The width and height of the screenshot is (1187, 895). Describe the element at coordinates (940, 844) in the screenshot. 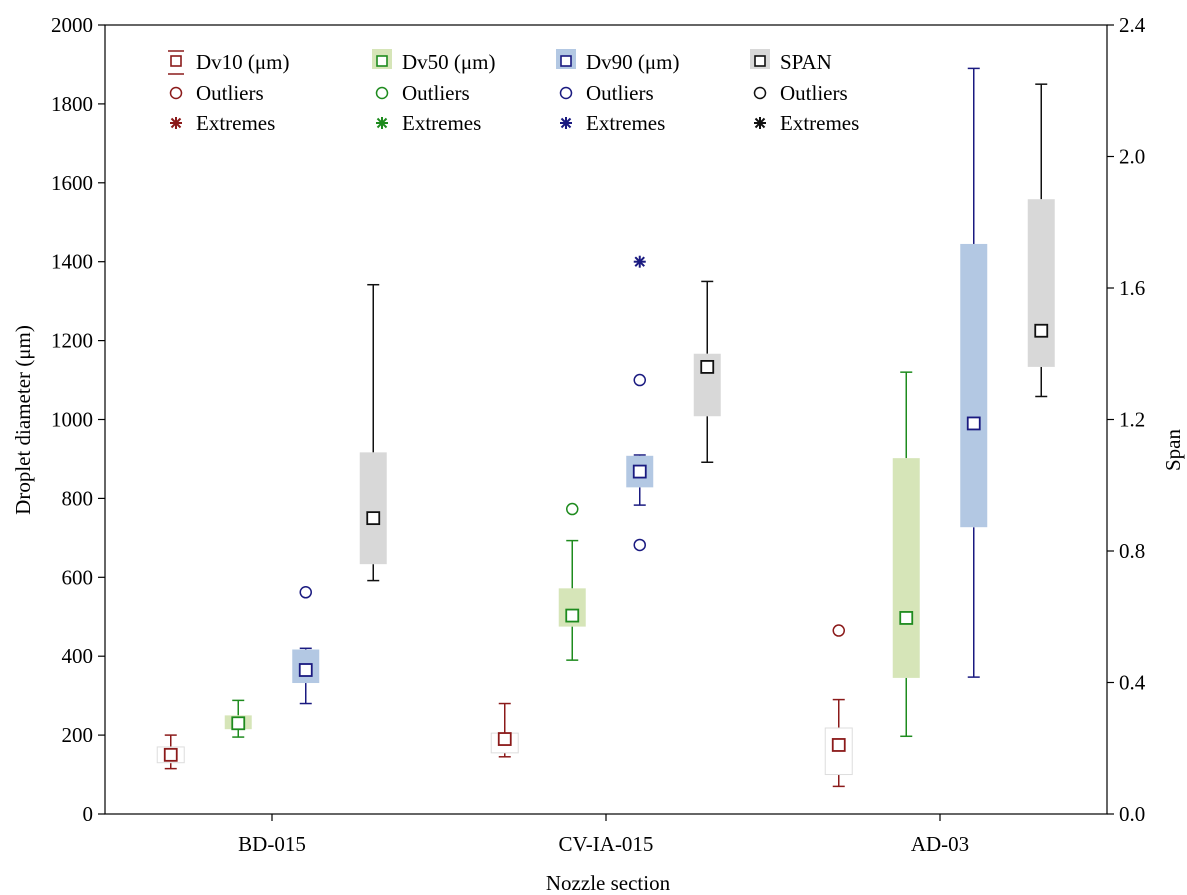

I see `x-tick-label: AD-03` at that location.